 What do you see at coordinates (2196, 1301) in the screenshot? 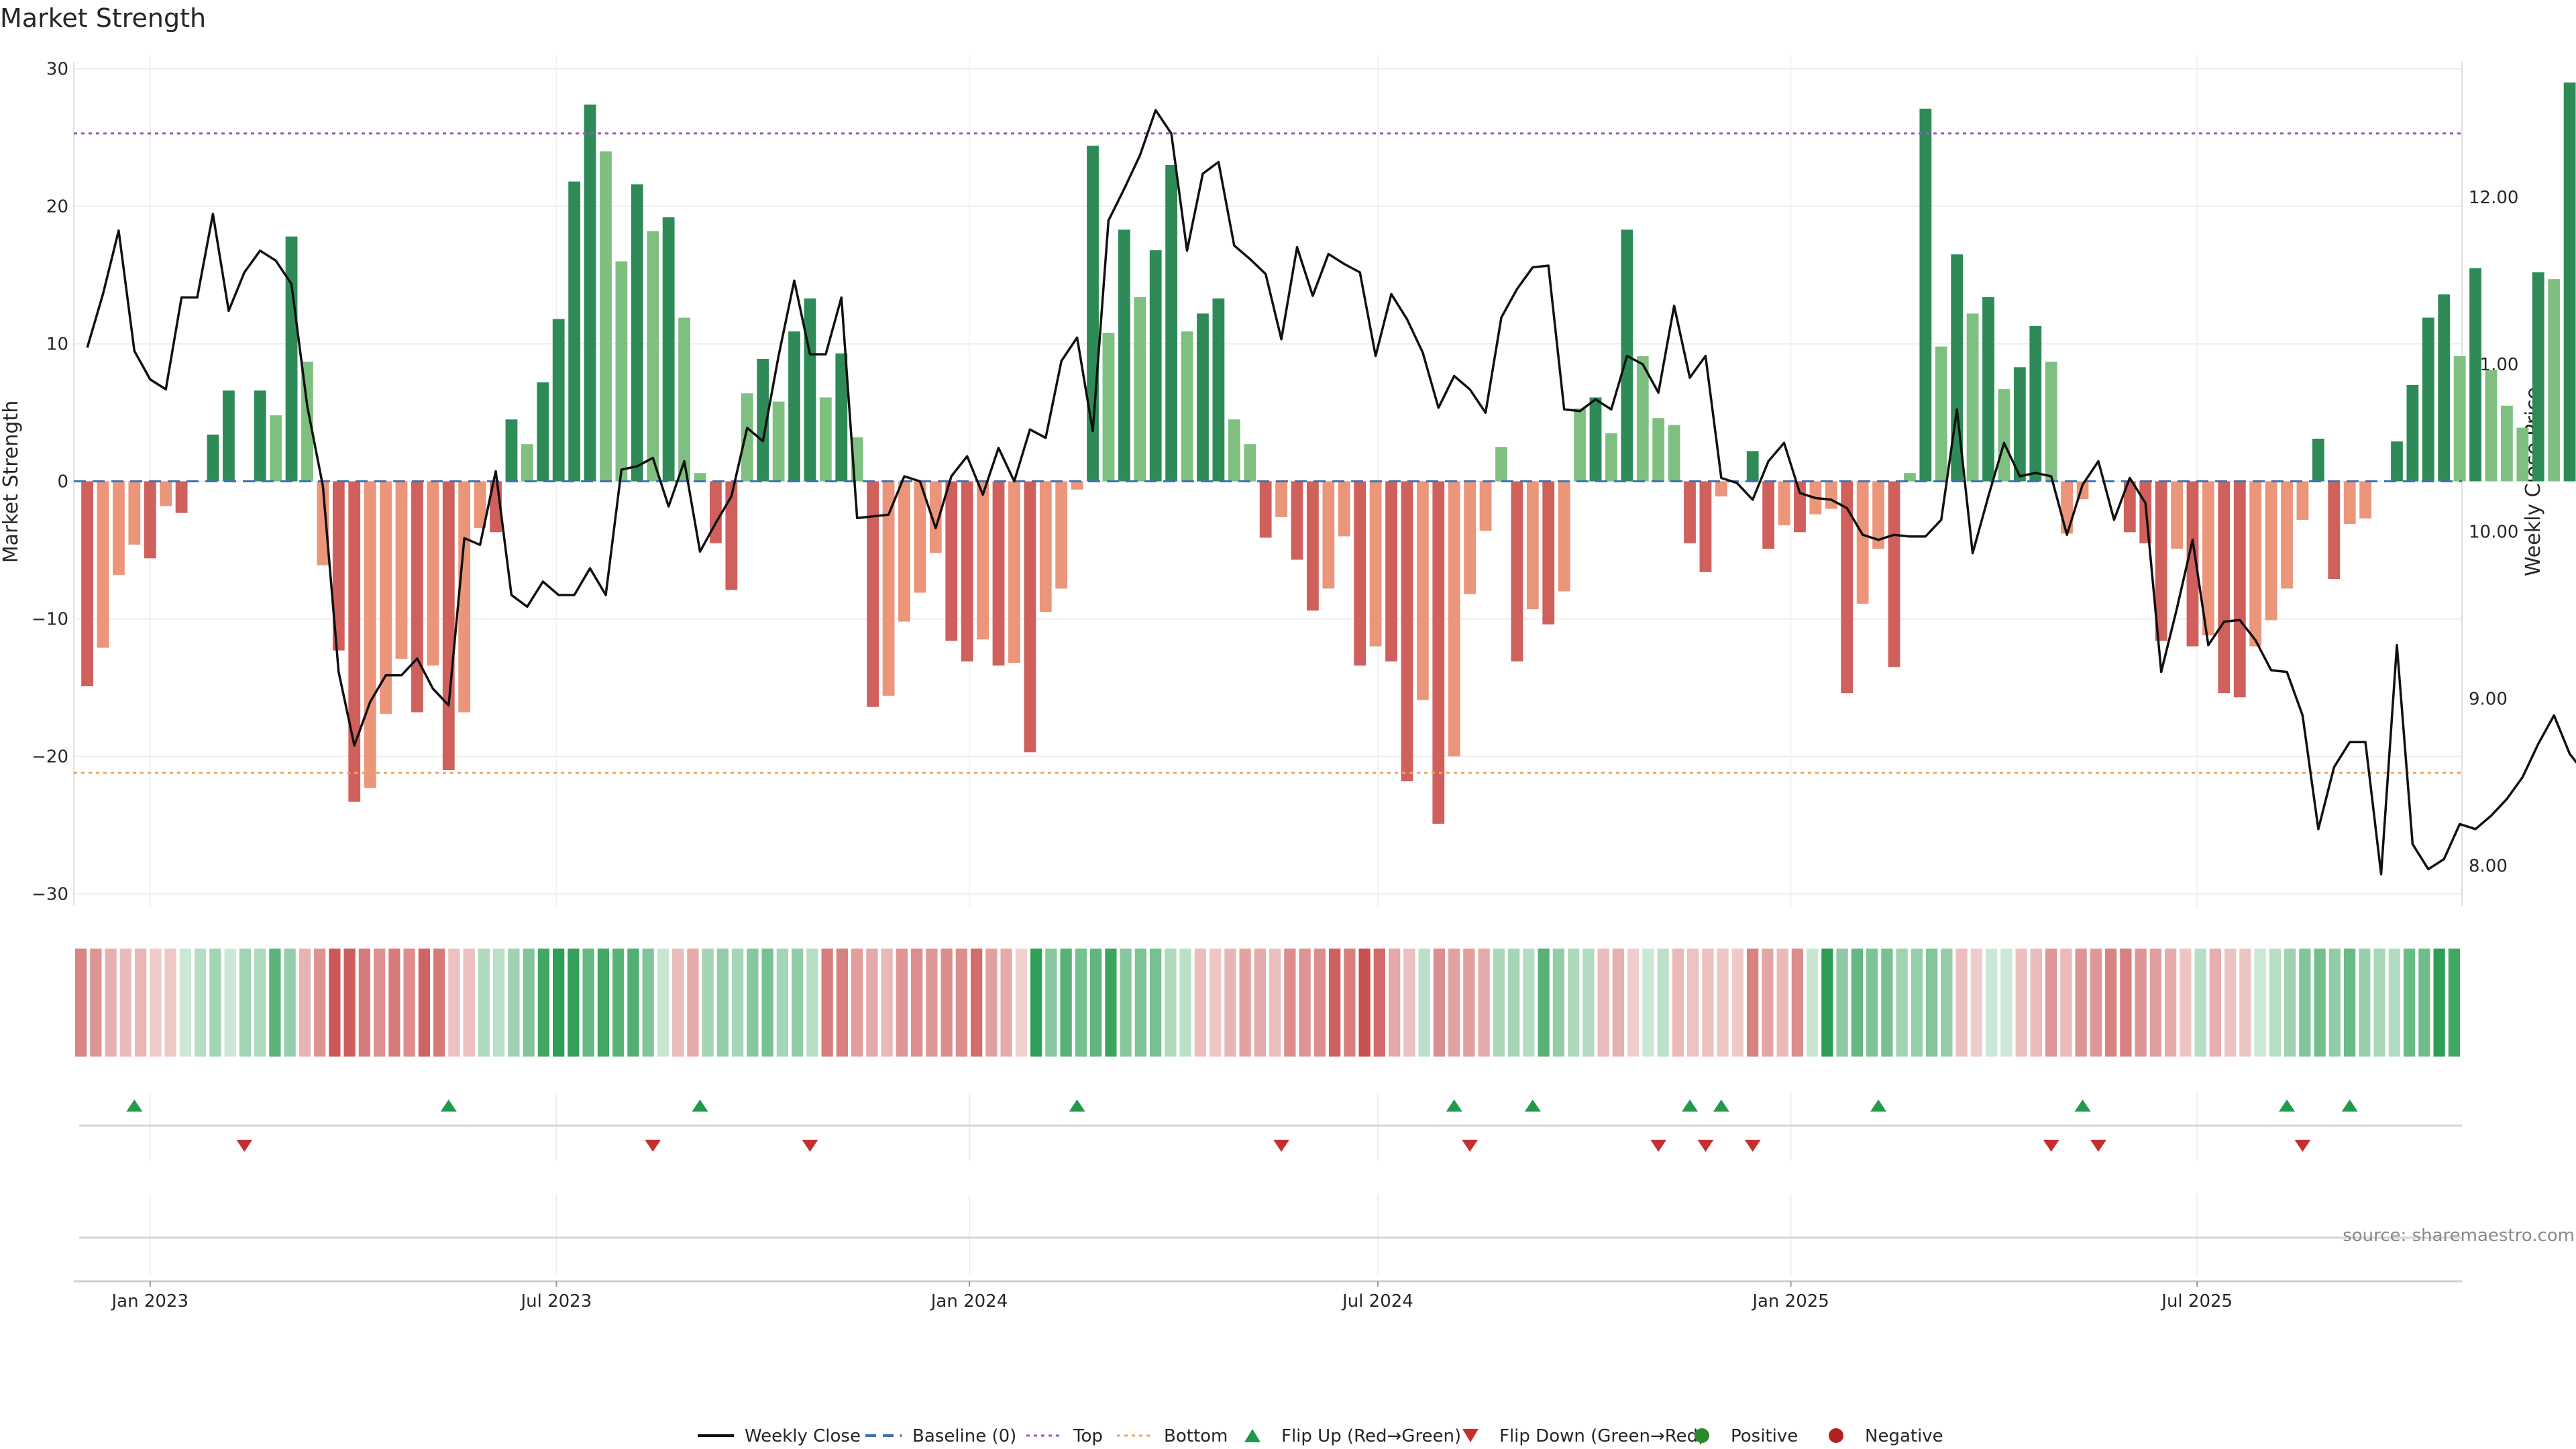
I see `x-tick-label: Jul 2025` at bounding box center [2196, 1301].